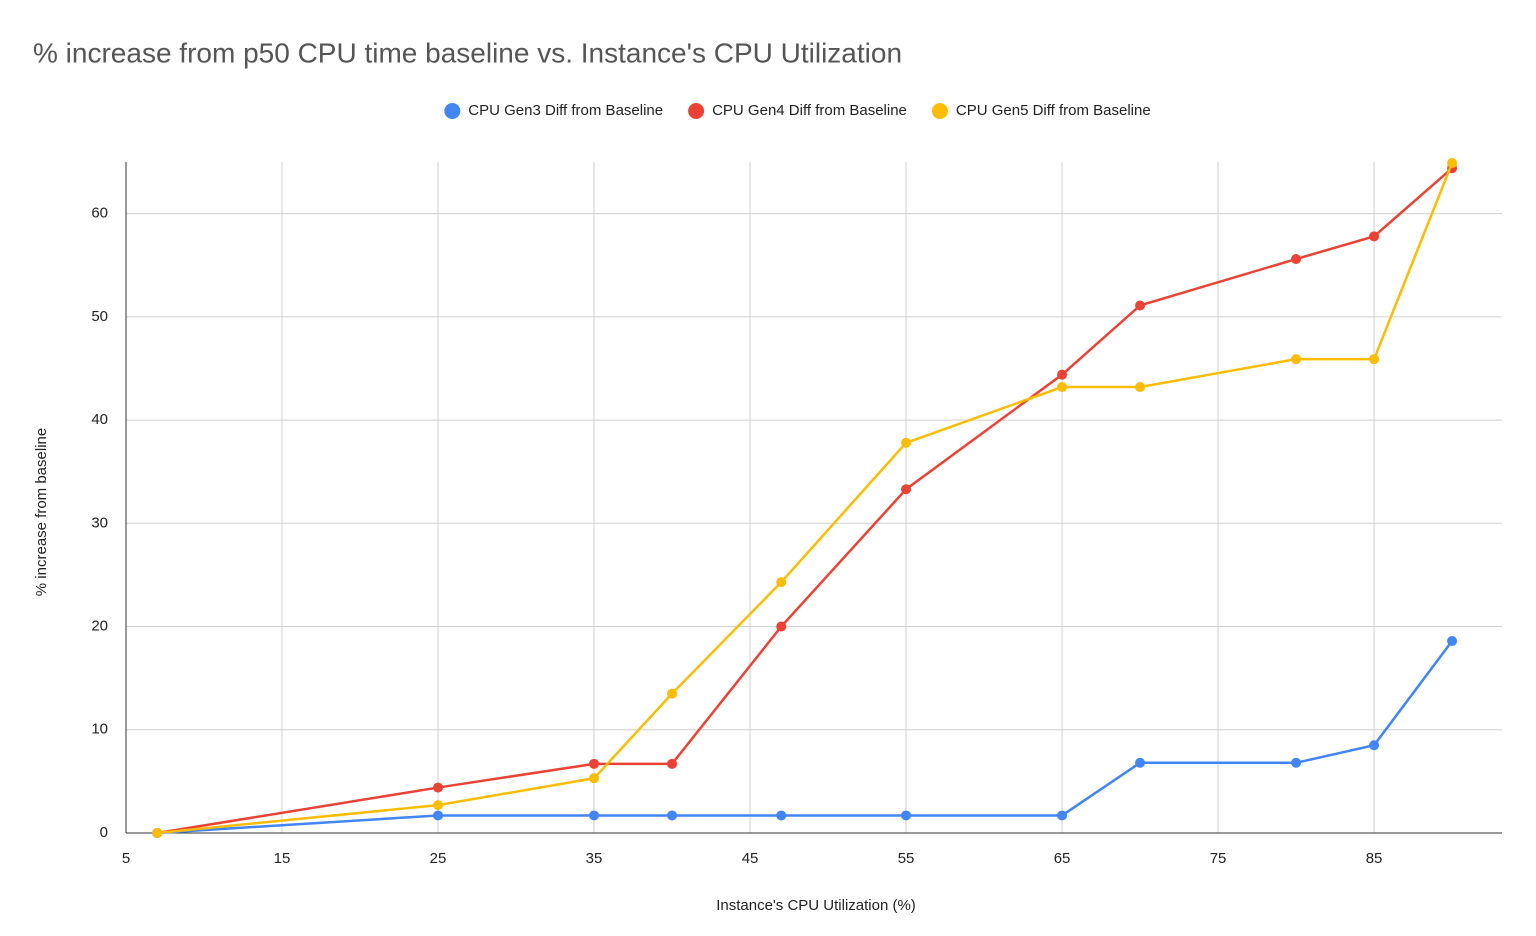  What do you see at coordinates (816, 905) in the screenshot?
I see `x-axis-label: Instance's CPU Utilization (%)` at bounding box center [816, 905].